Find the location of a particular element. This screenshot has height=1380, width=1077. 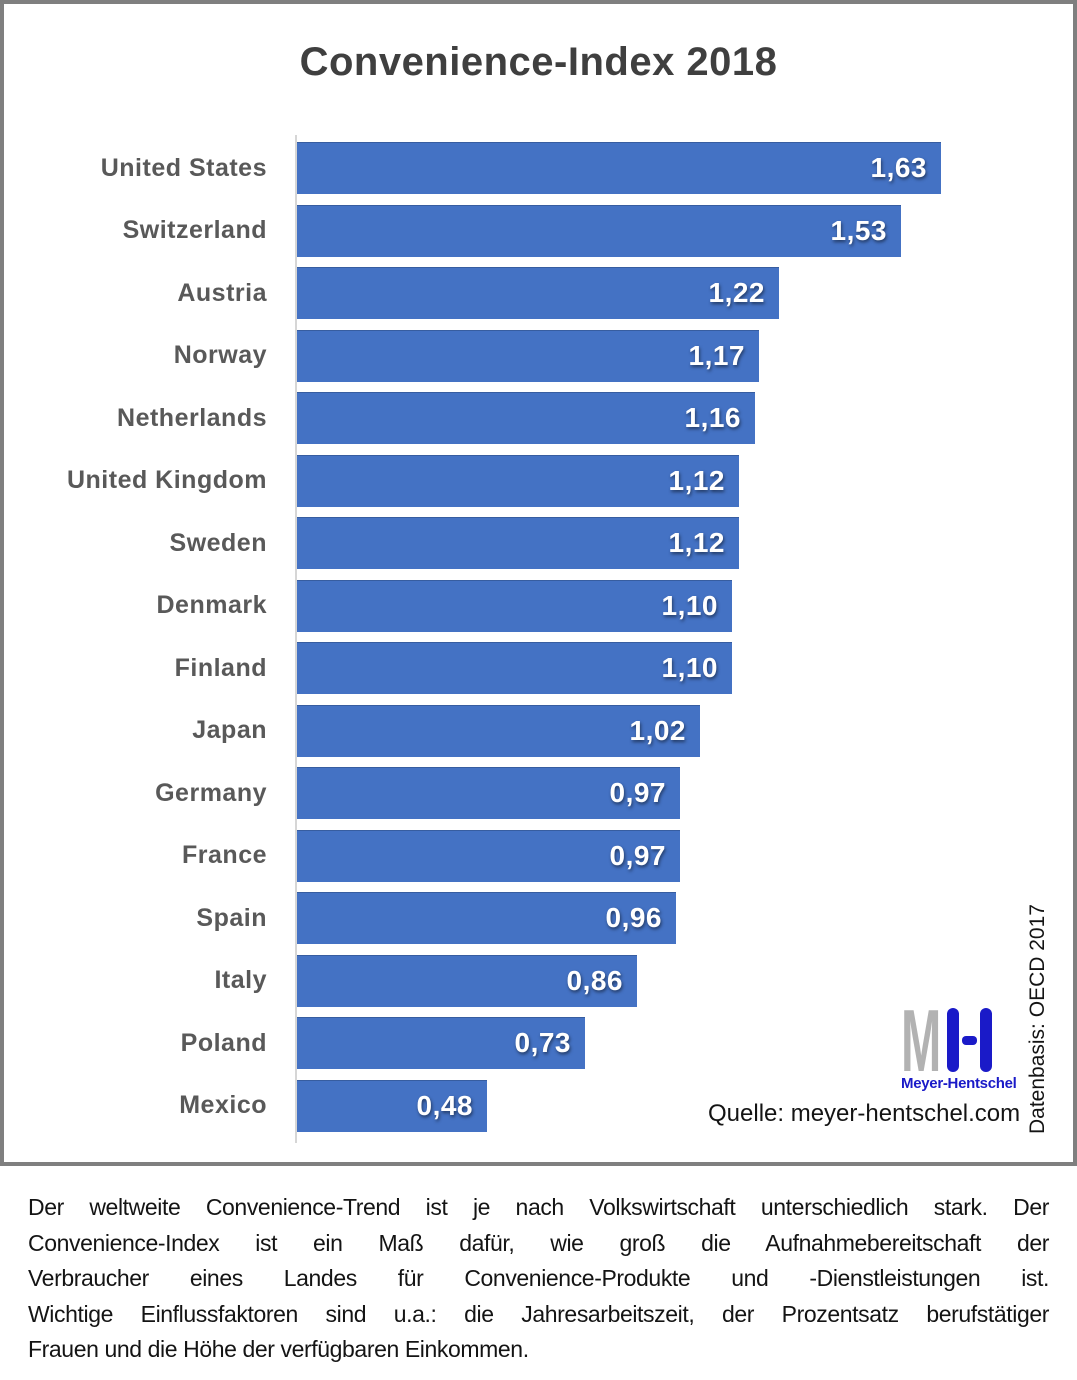

bar-track: 1,63 is located at coordinates (685, 168).